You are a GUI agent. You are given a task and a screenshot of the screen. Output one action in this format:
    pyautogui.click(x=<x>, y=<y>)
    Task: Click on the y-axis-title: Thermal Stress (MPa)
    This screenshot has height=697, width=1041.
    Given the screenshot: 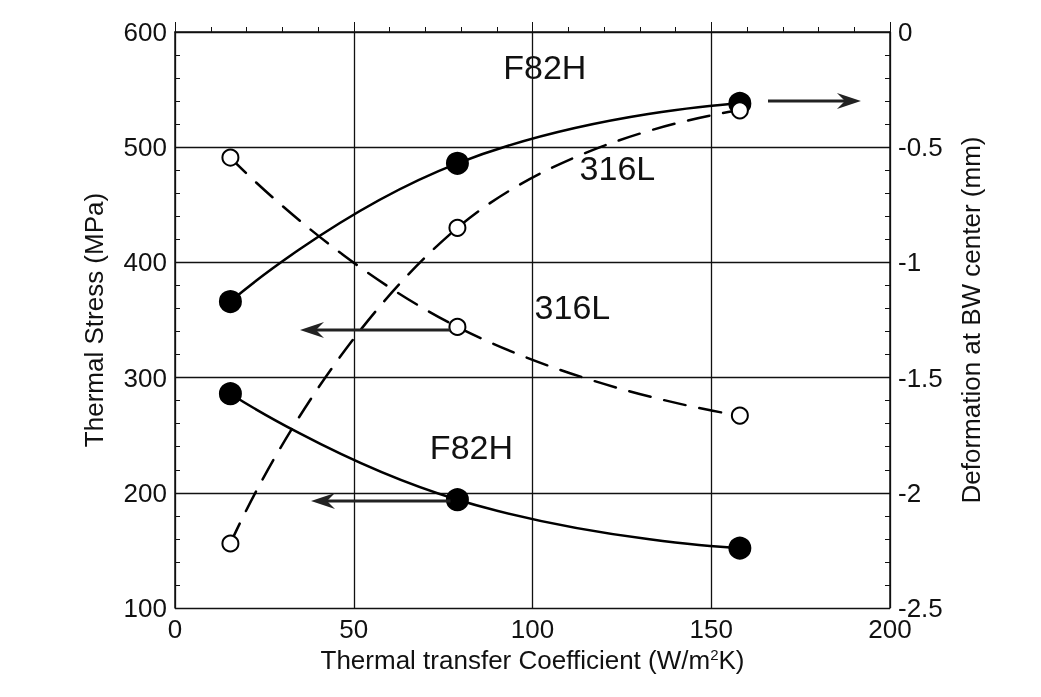 What is the action you would take?
    pyautogui.click(x=94, y=320)
    